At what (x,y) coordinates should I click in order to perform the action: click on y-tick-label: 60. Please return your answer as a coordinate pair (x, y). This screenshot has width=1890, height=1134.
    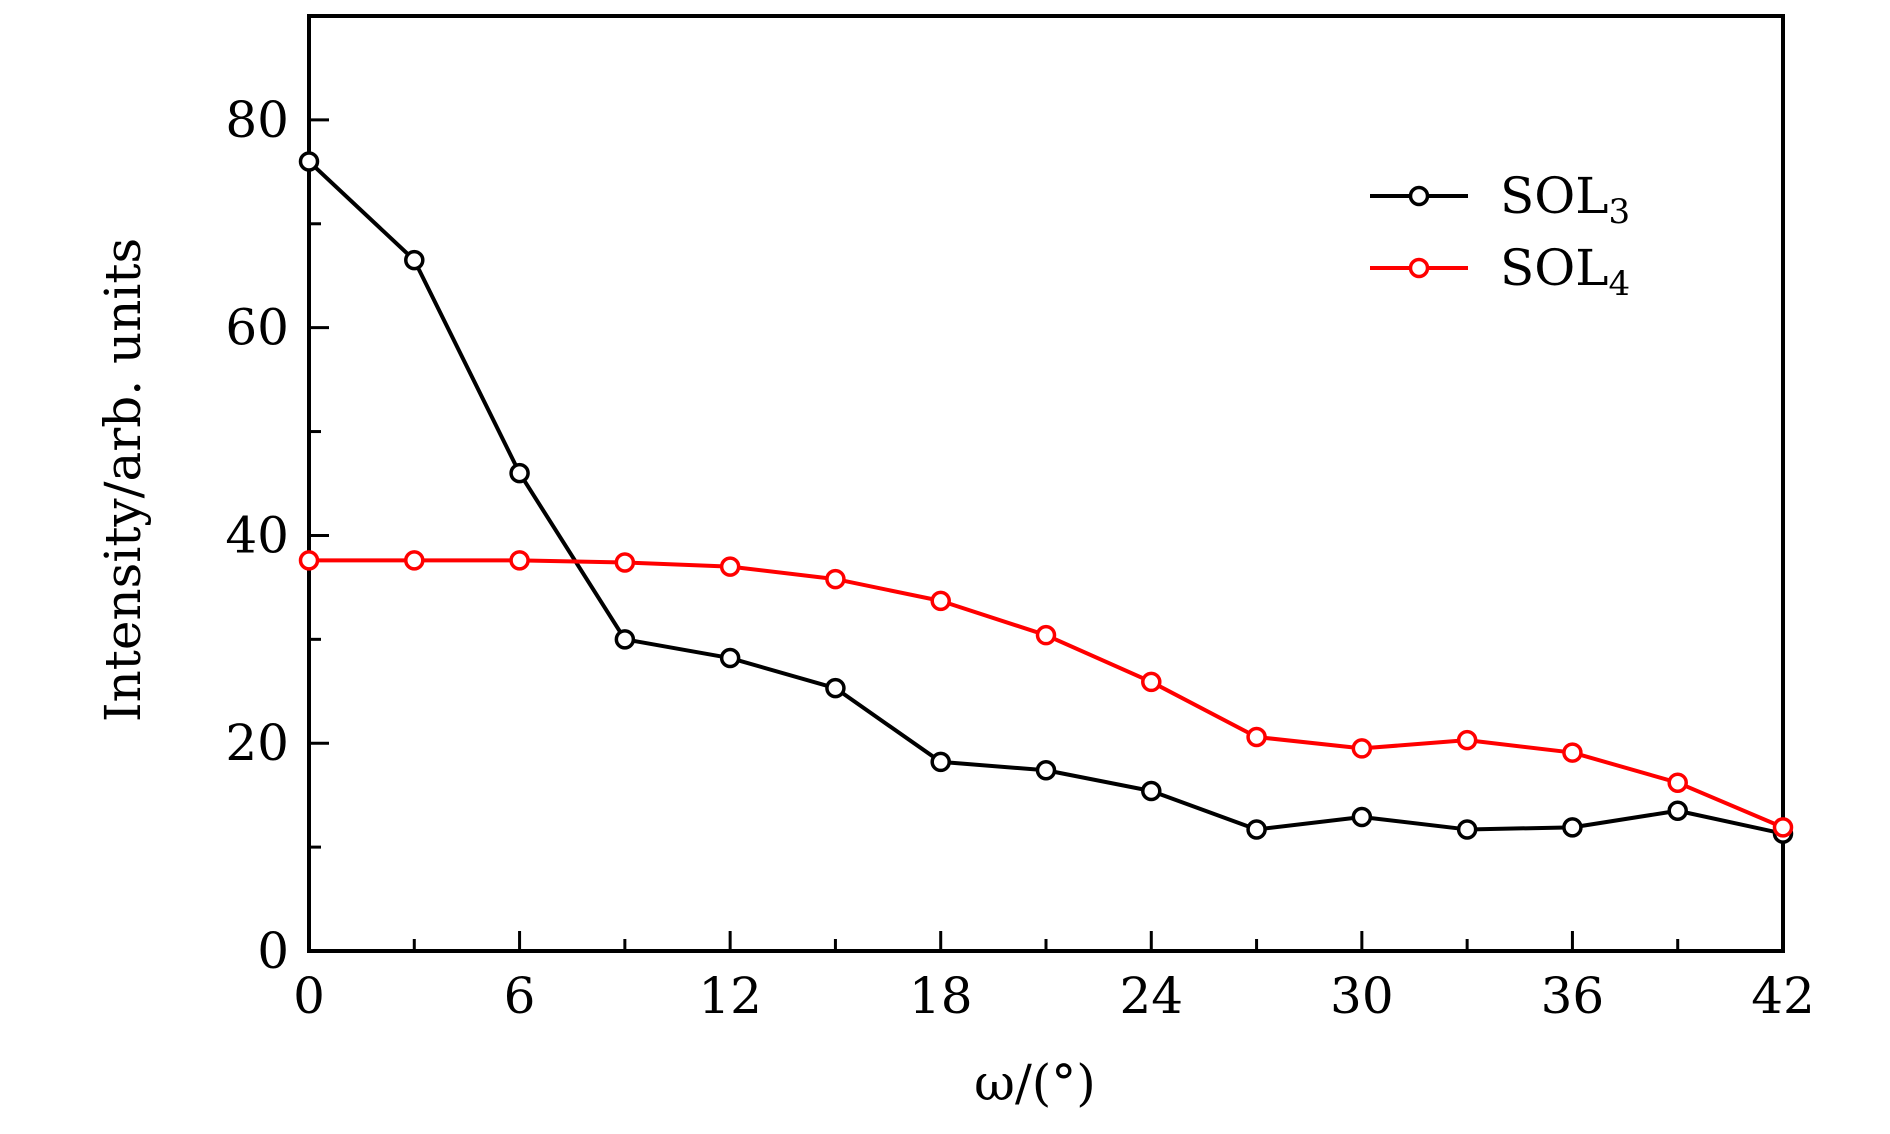
    Looking at the image, I should click on (257, 328).